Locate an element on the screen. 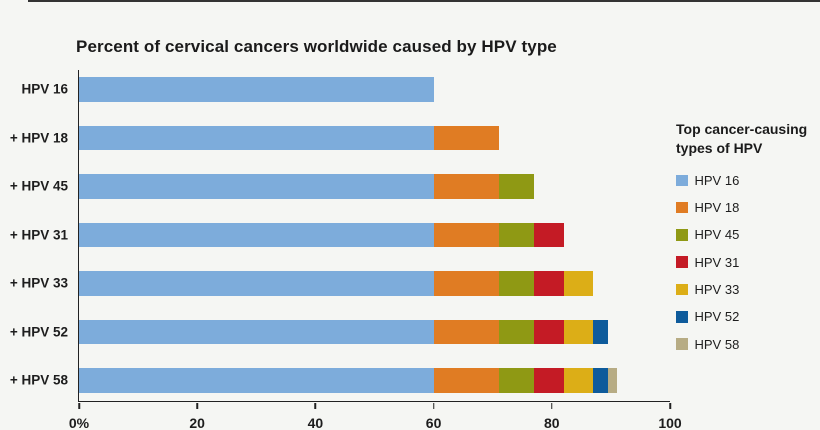 This screenshot has height=430, width=820. x-axis-tick-label: 0% is located at coordinates (79, 422).